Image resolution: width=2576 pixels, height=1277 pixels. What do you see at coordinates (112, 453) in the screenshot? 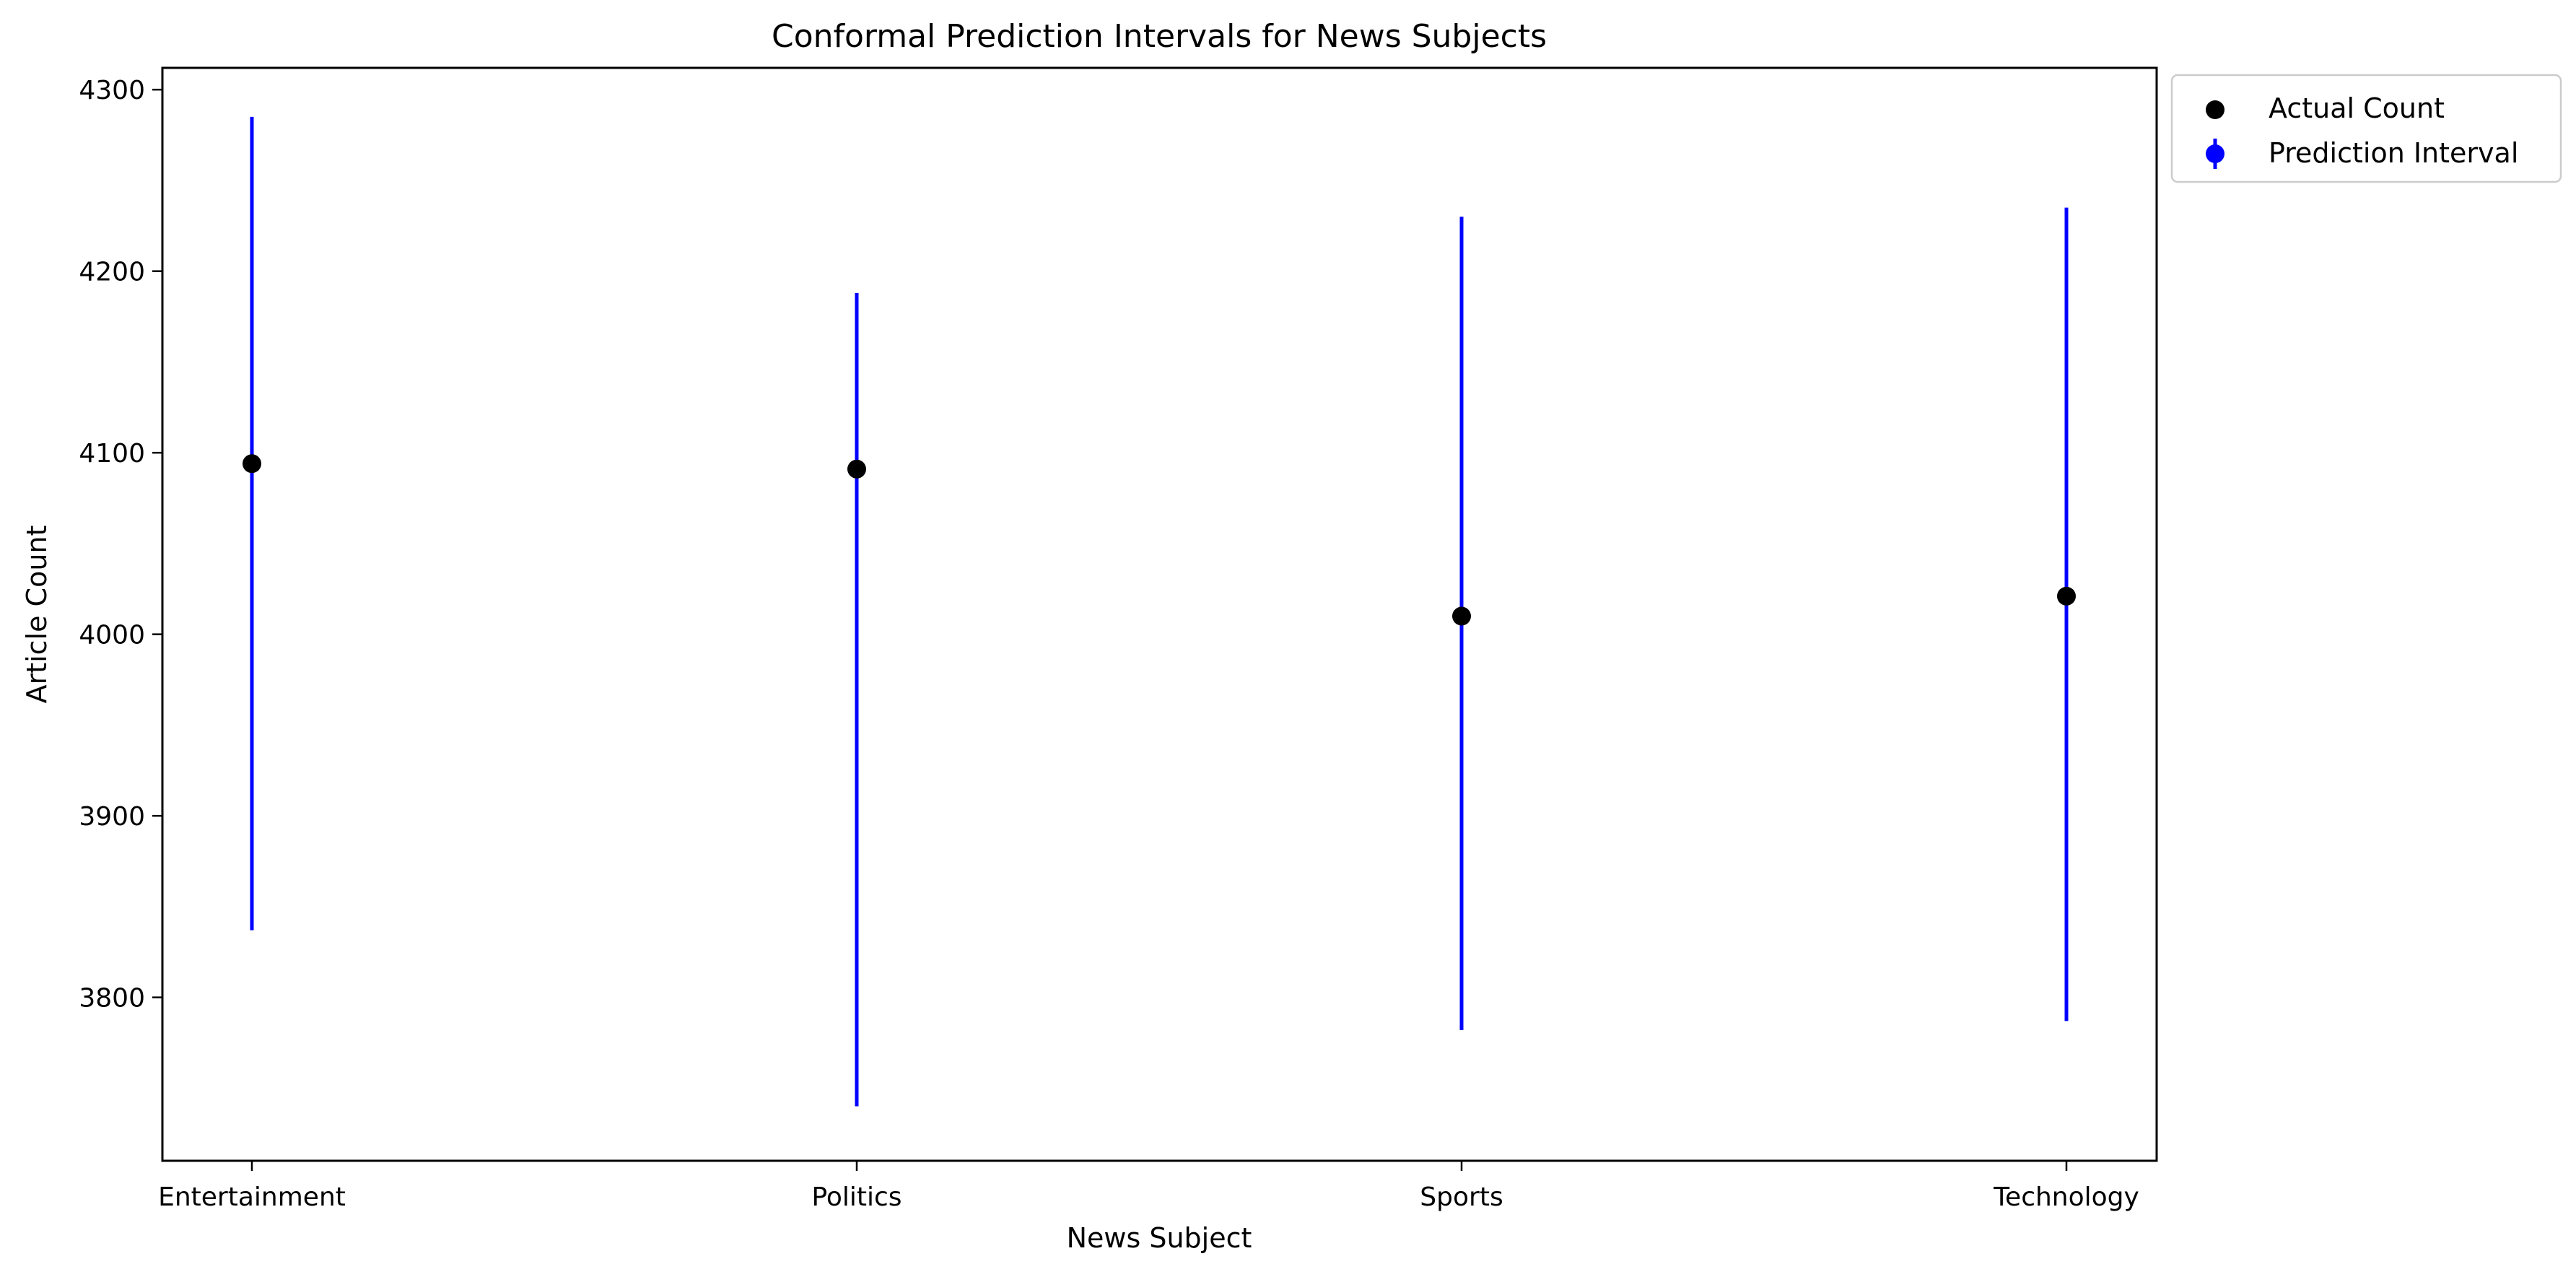
I see `y-tick-label-4100: 4100` at bounding box center [112, 453].